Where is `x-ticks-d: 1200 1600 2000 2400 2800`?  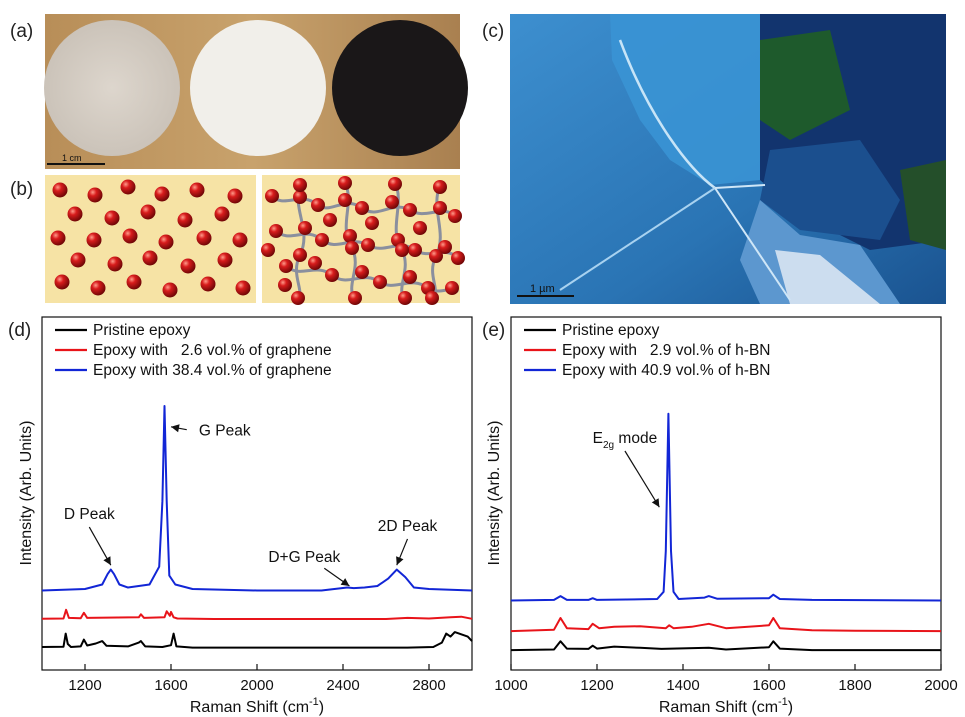
x-ticks-d: 1200 1600 2000 2400 2800 is located at coordinates (257, 679).